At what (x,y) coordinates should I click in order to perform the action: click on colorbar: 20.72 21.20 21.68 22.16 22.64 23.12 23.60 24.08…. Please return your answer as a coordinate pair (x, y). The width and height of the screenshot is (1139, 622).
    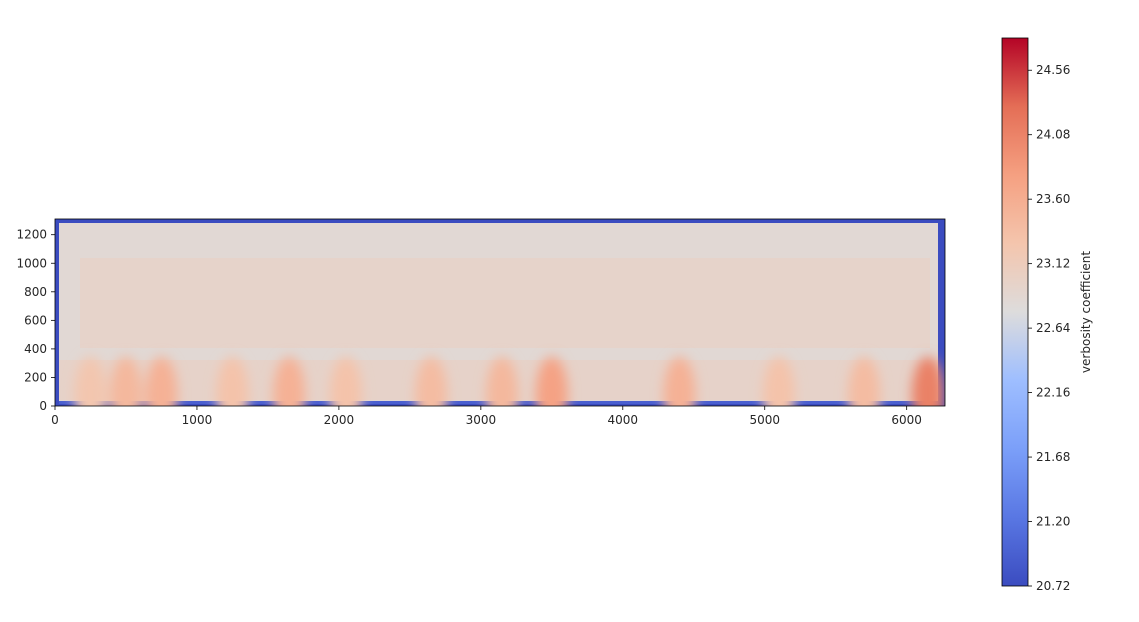
    Looking at the image, I should click on (1047, 315).